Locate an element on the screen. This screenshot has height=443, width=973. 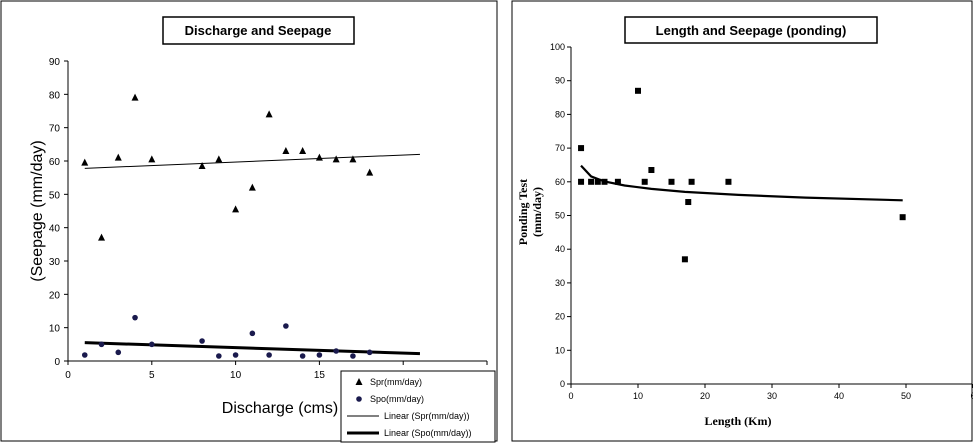
right-x-ticks: 0 10 20 30 40 50 6 is located at coordinates (770, 392).